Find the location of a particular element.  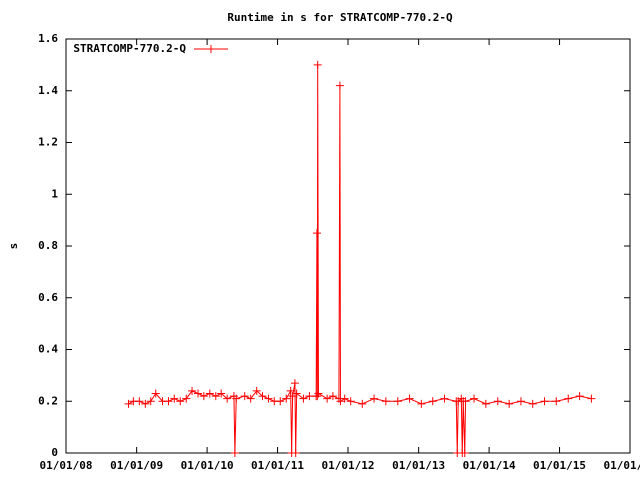

chart-title: Runtime in s for STRATCOMP-770.2-Q is located at coordinates (340, 17).